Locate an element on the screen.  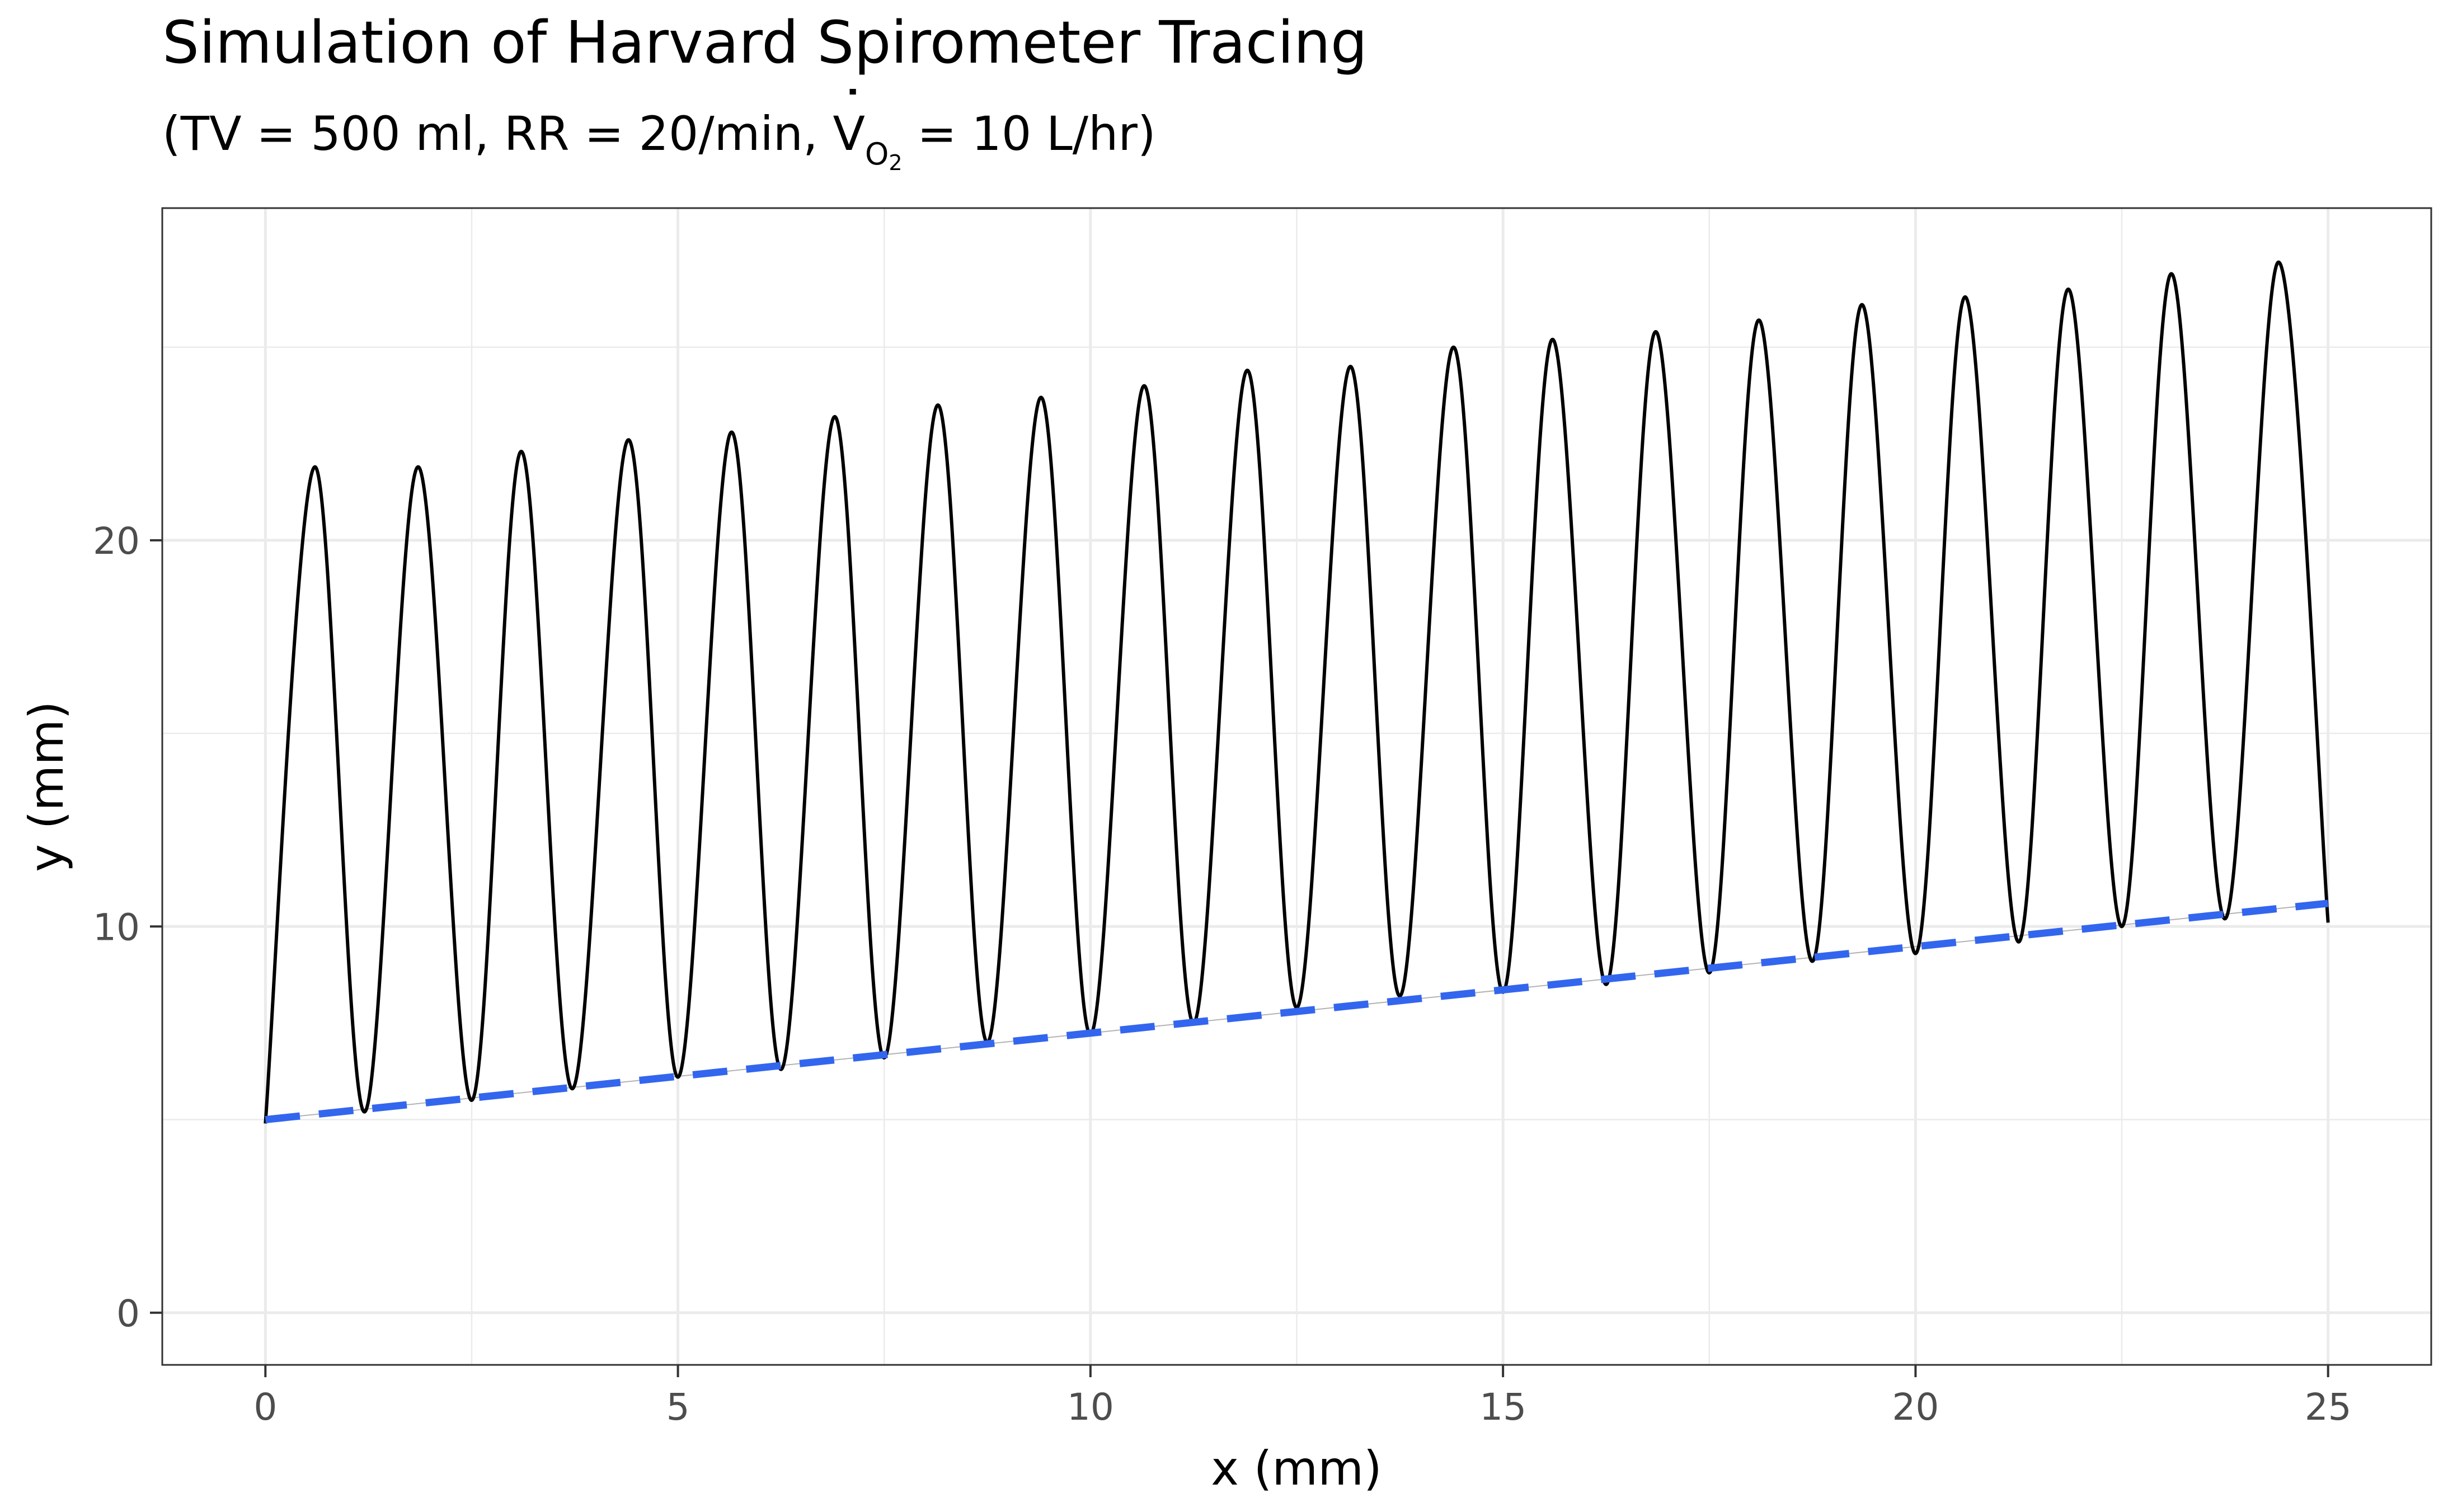
x-axis-label: x (mm) is located at coordinates (1296, 1469).